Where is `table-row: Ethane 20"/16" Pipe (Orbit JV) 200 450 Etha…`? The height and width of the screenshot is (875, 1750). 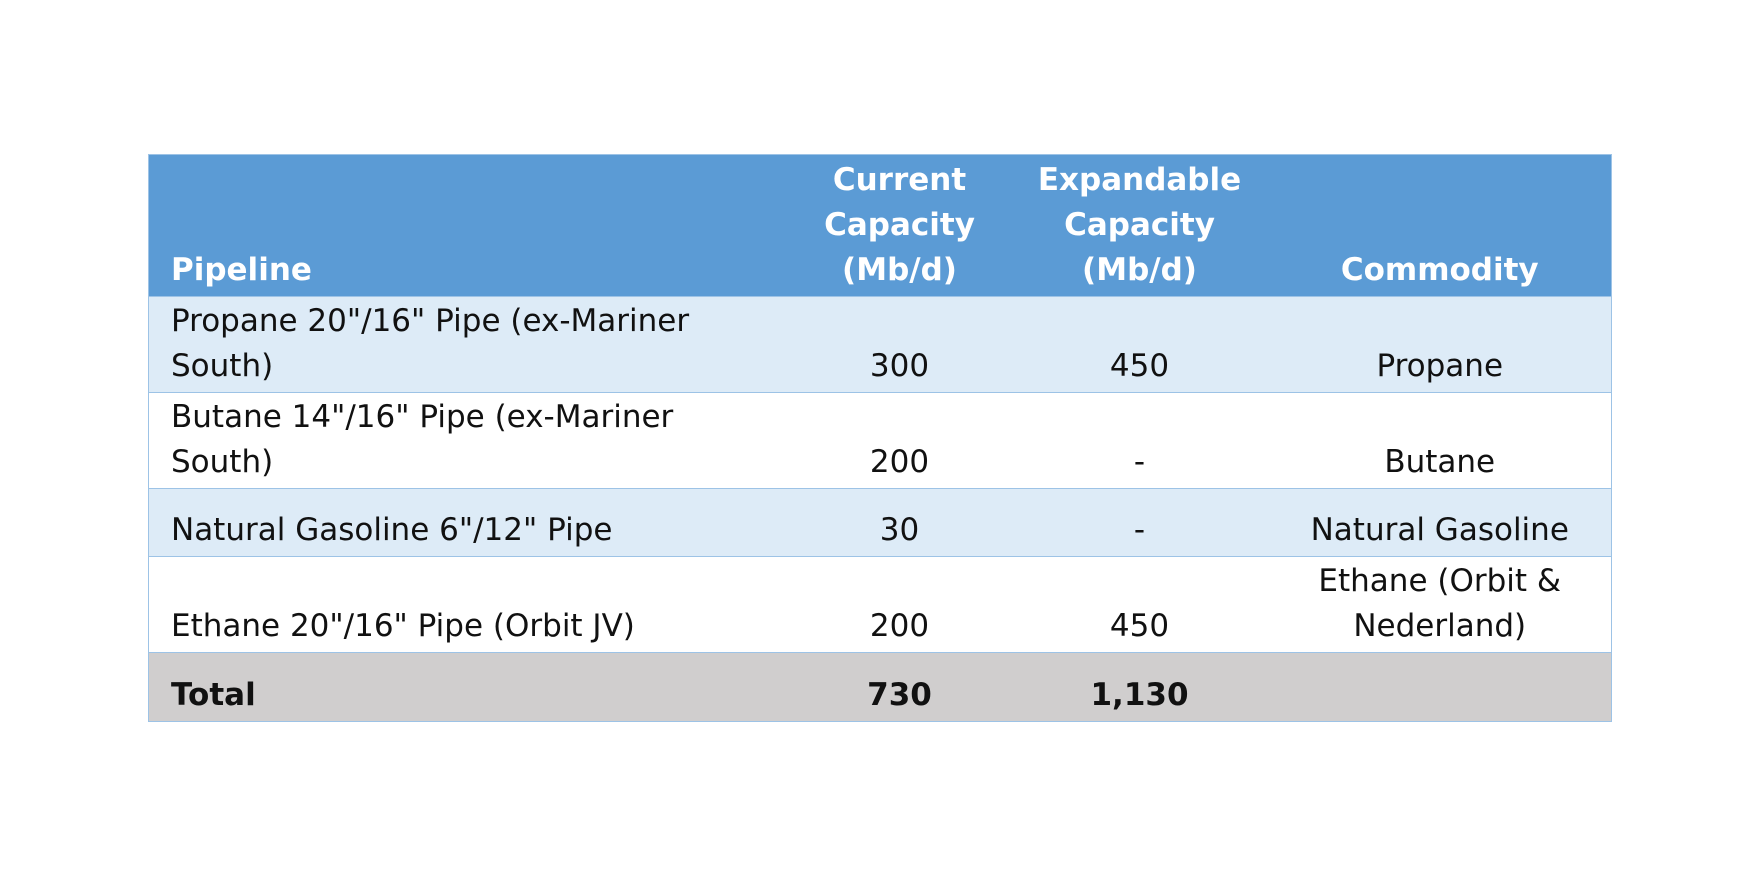 table-row: Ethane 20"/16" Pipe (Orbit JV) 200 450 Etha… is located at coordinates (880, 604).